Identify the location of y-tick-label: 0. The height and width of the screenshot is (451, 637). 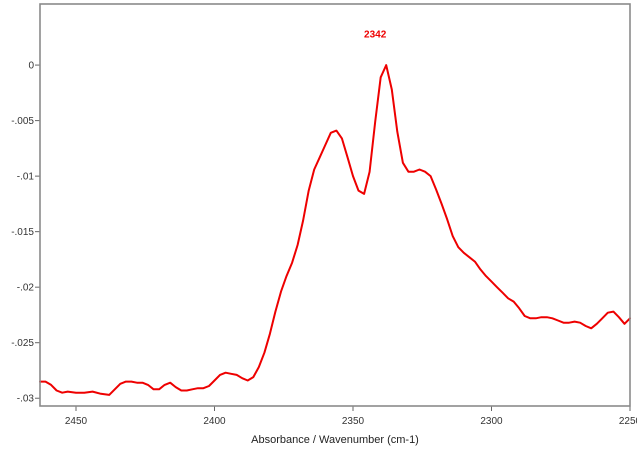
(31, 66).